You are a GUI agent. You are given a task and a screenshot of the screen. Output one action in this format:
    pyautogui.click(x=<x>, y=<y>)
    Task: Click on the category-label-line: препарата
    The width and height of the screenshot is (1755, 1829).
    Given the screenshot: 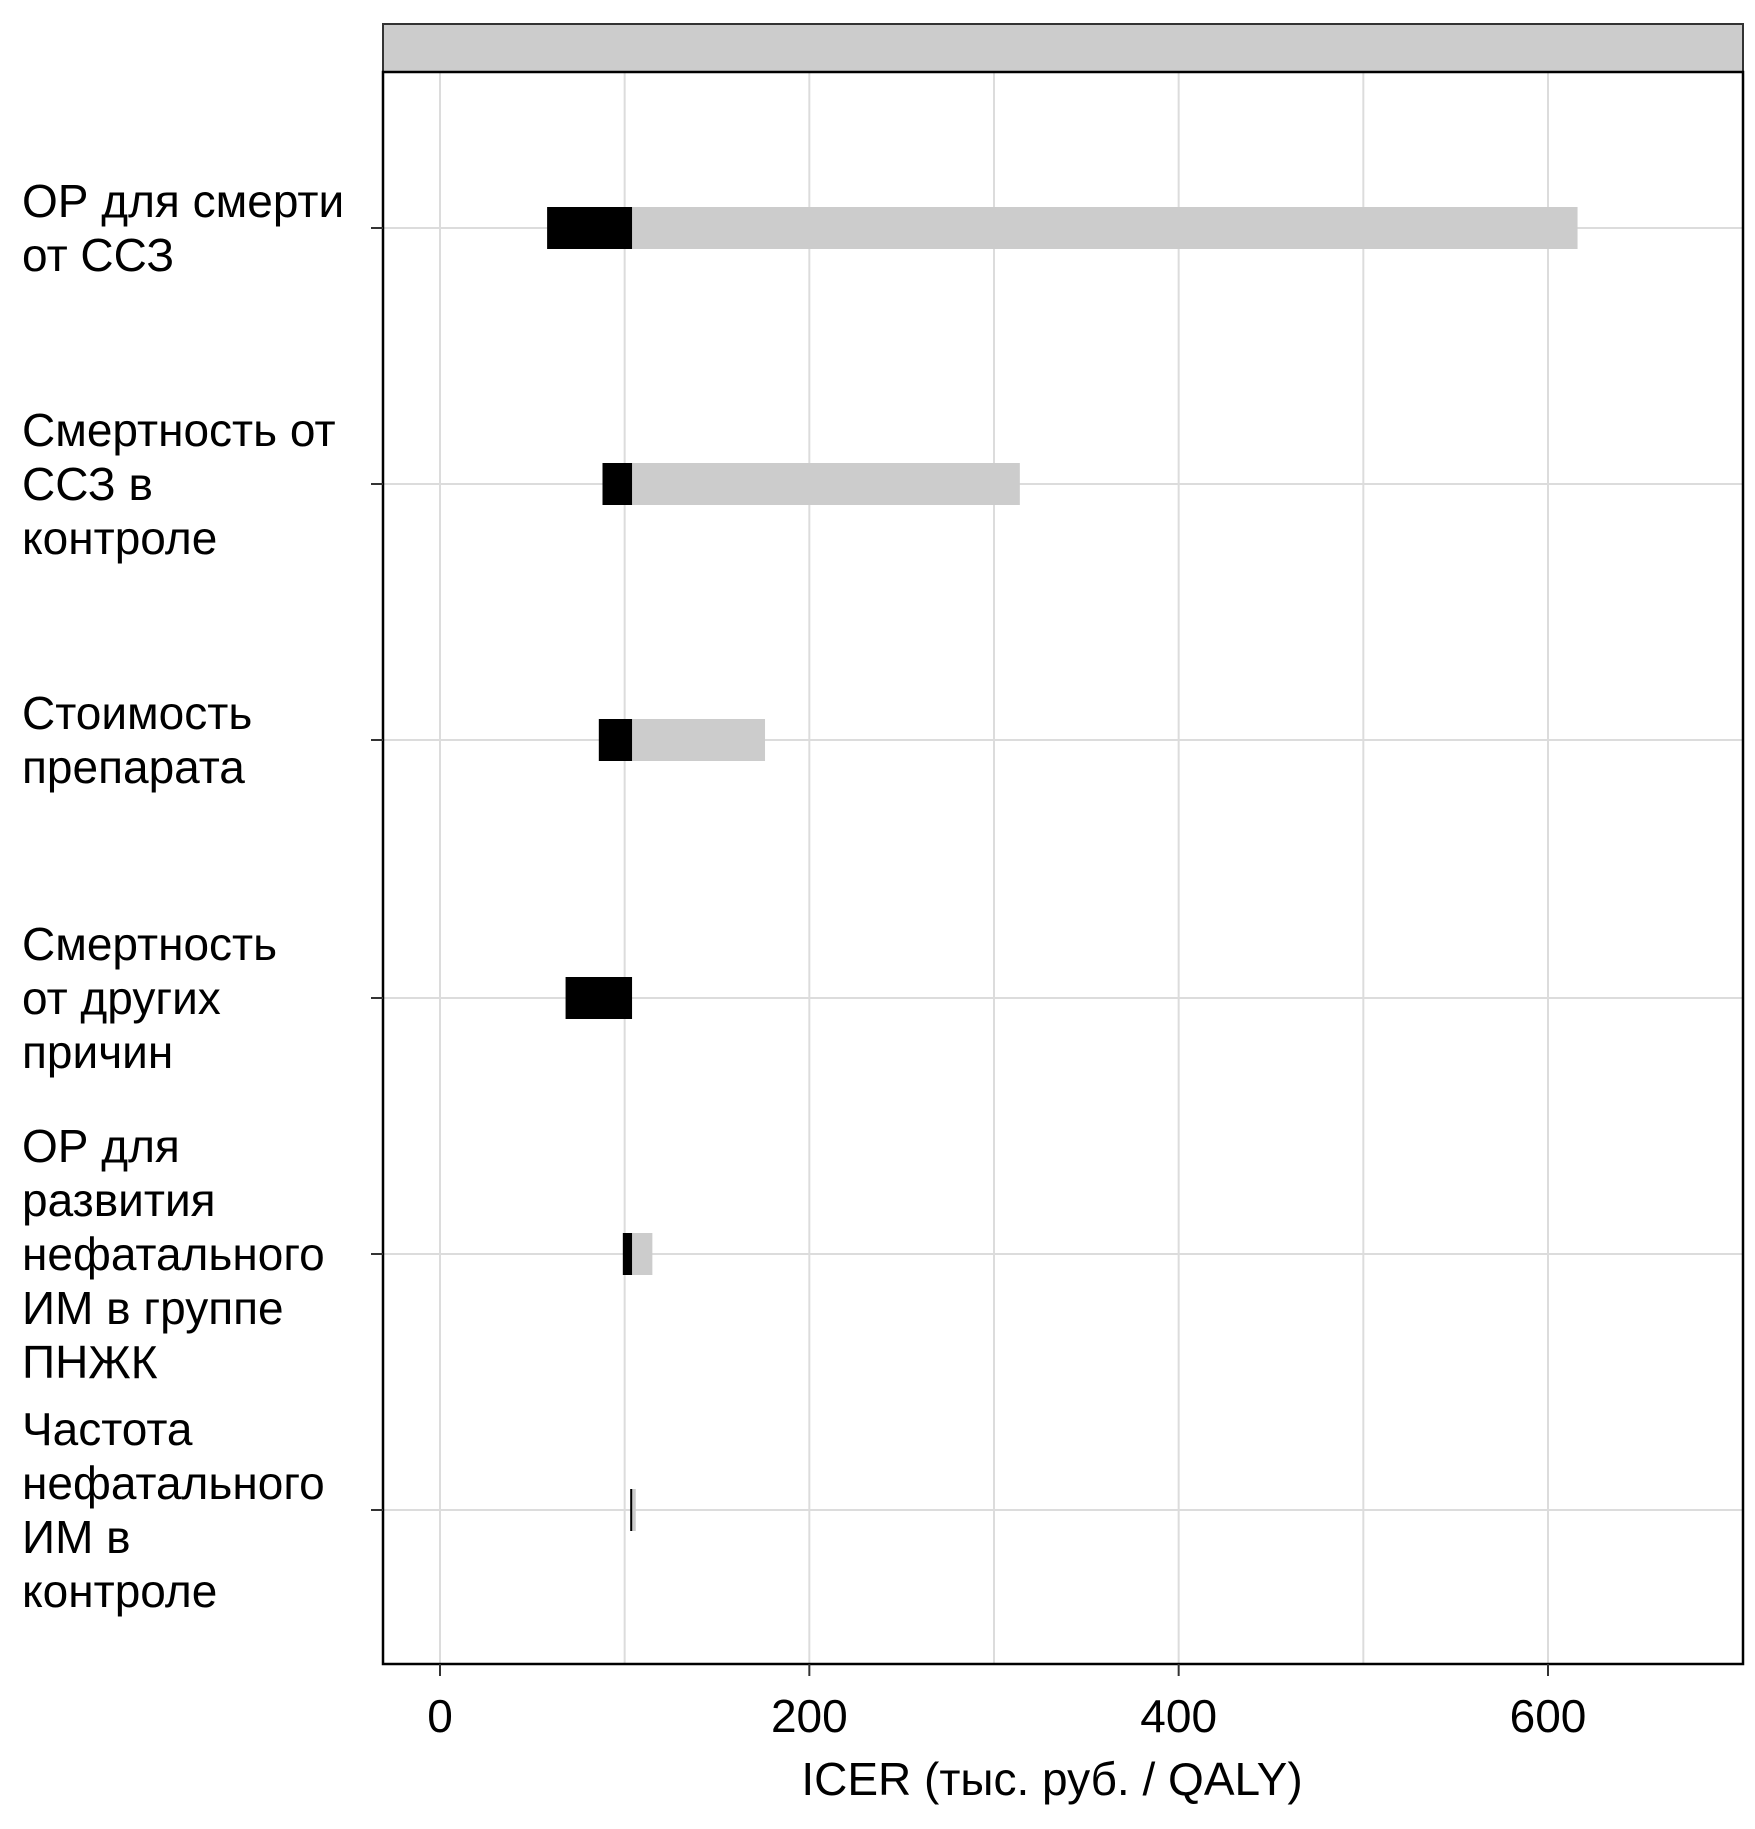 What is the action you would take?
    pyautogui.click(x=133, y=767)
    